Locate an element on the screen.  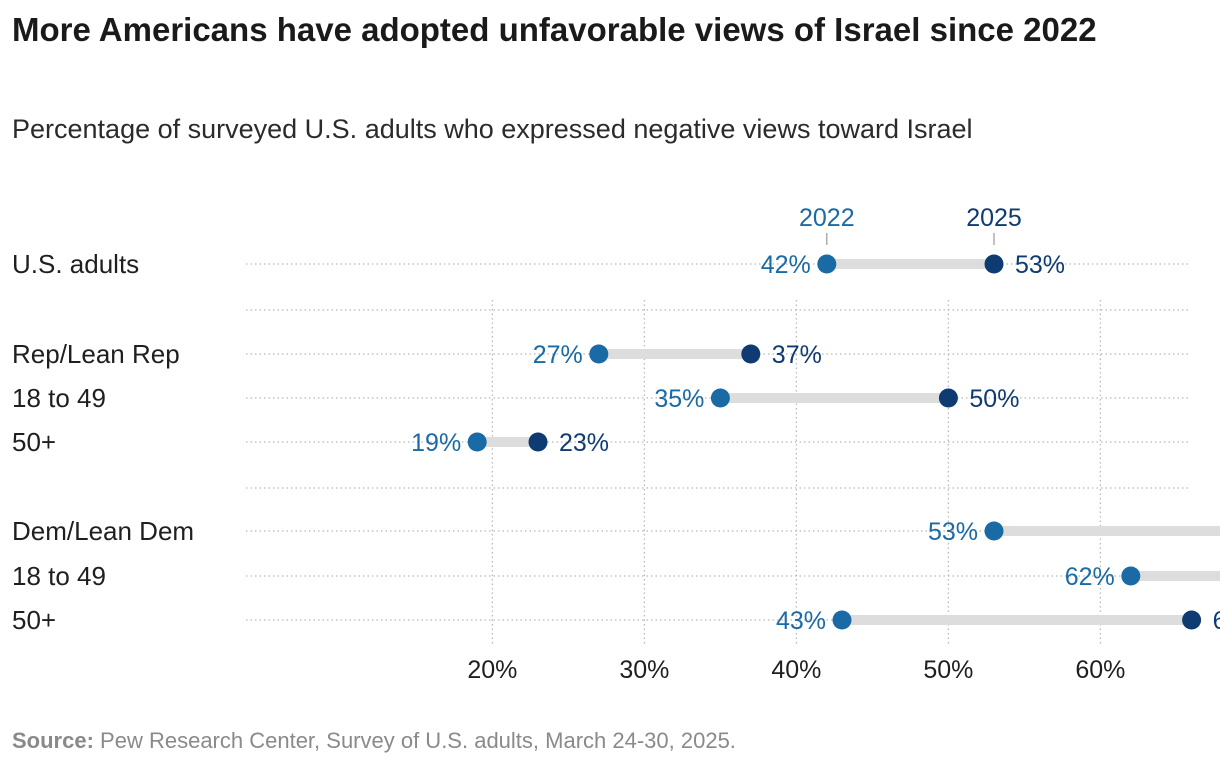
x-tick-label: 40% is located at coordinates (796, 670).